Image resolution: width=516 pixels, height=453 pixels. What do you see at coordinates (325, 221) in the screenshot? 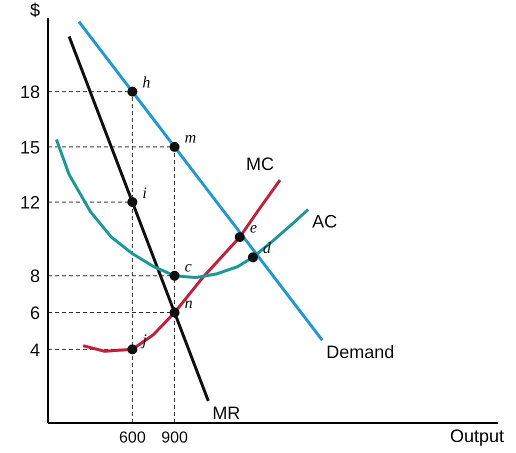
I see `series-label: AC` at bounding box center [325, 221].